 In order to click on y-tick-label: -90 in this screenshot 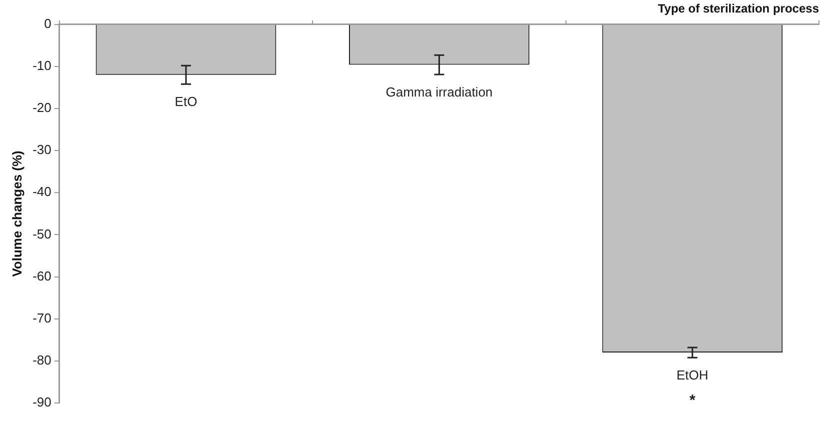, I will do `click(42, 402)`.